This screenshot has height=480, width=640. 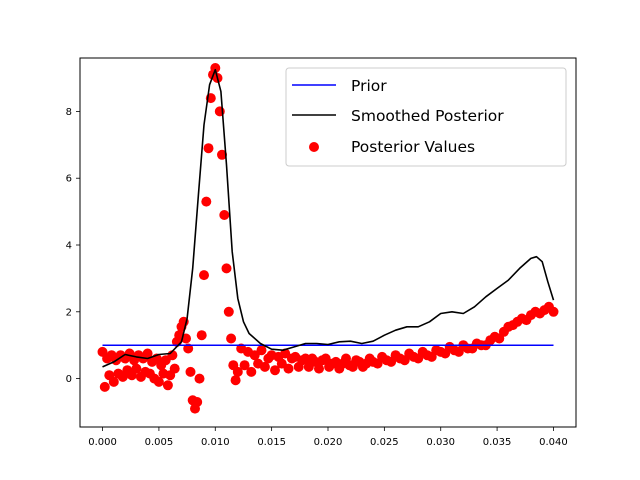 What do you see at coordinates (69, 312) in the screenshot?
I see `y-tick-label: 2` at bounding box center [69, 312].